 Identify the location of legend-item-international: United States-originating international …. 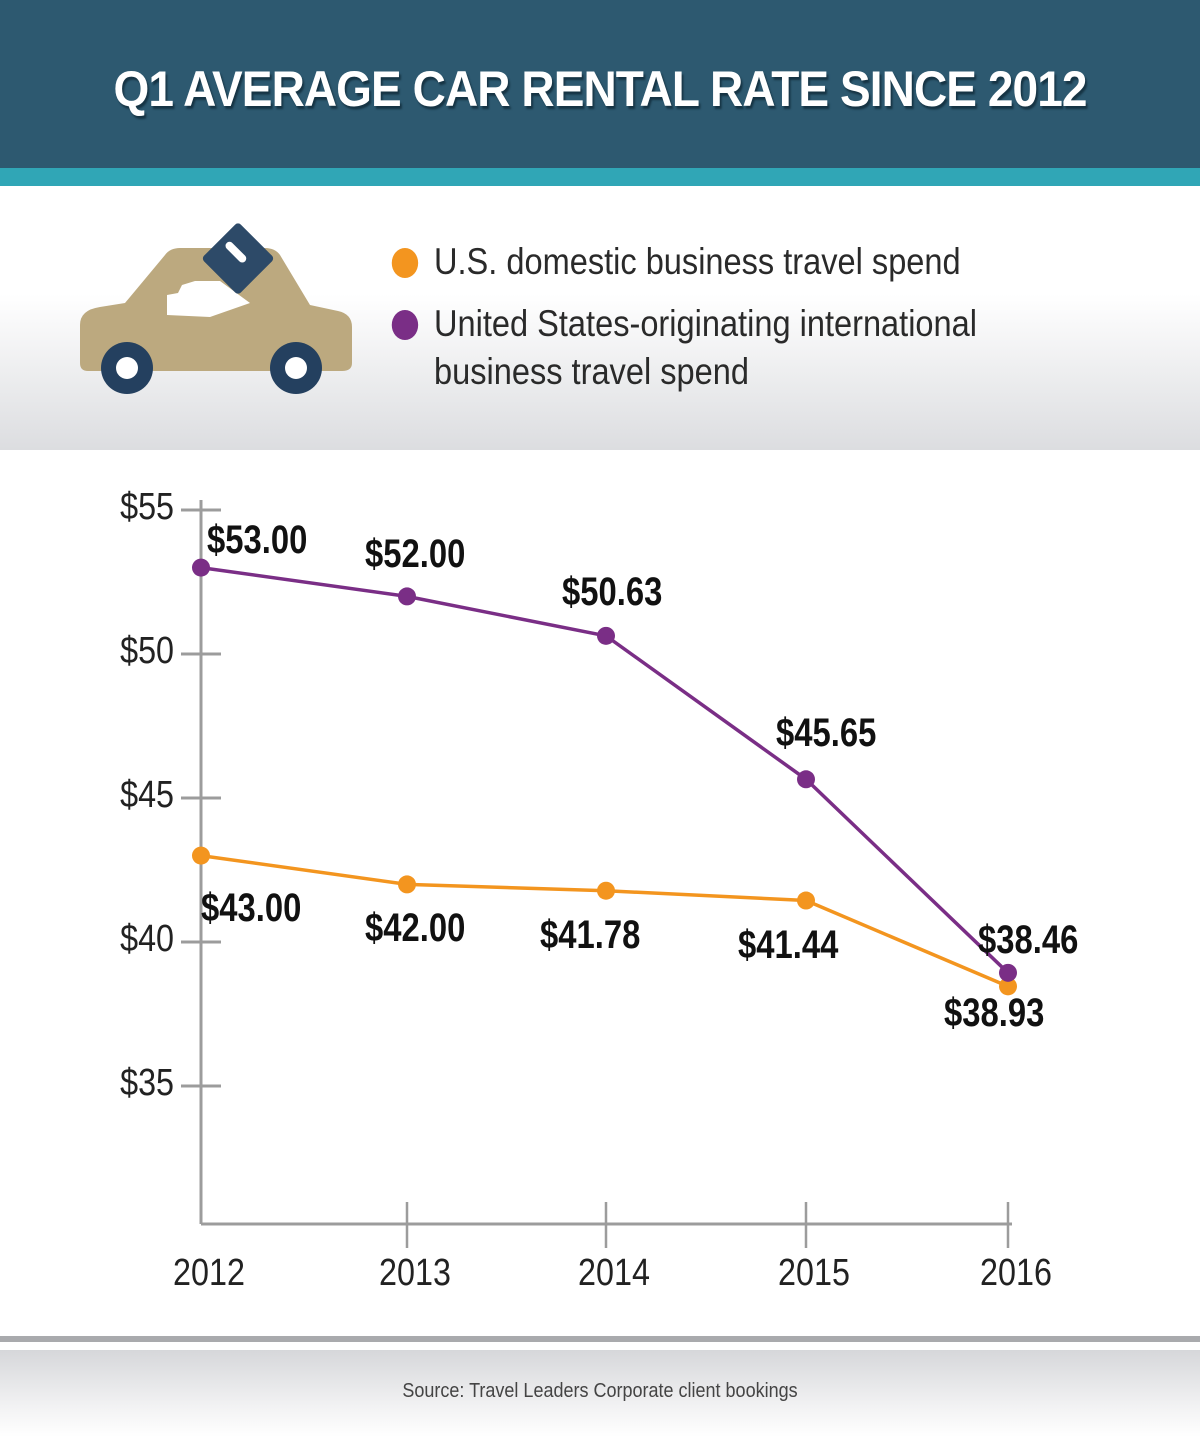
(737, 348).